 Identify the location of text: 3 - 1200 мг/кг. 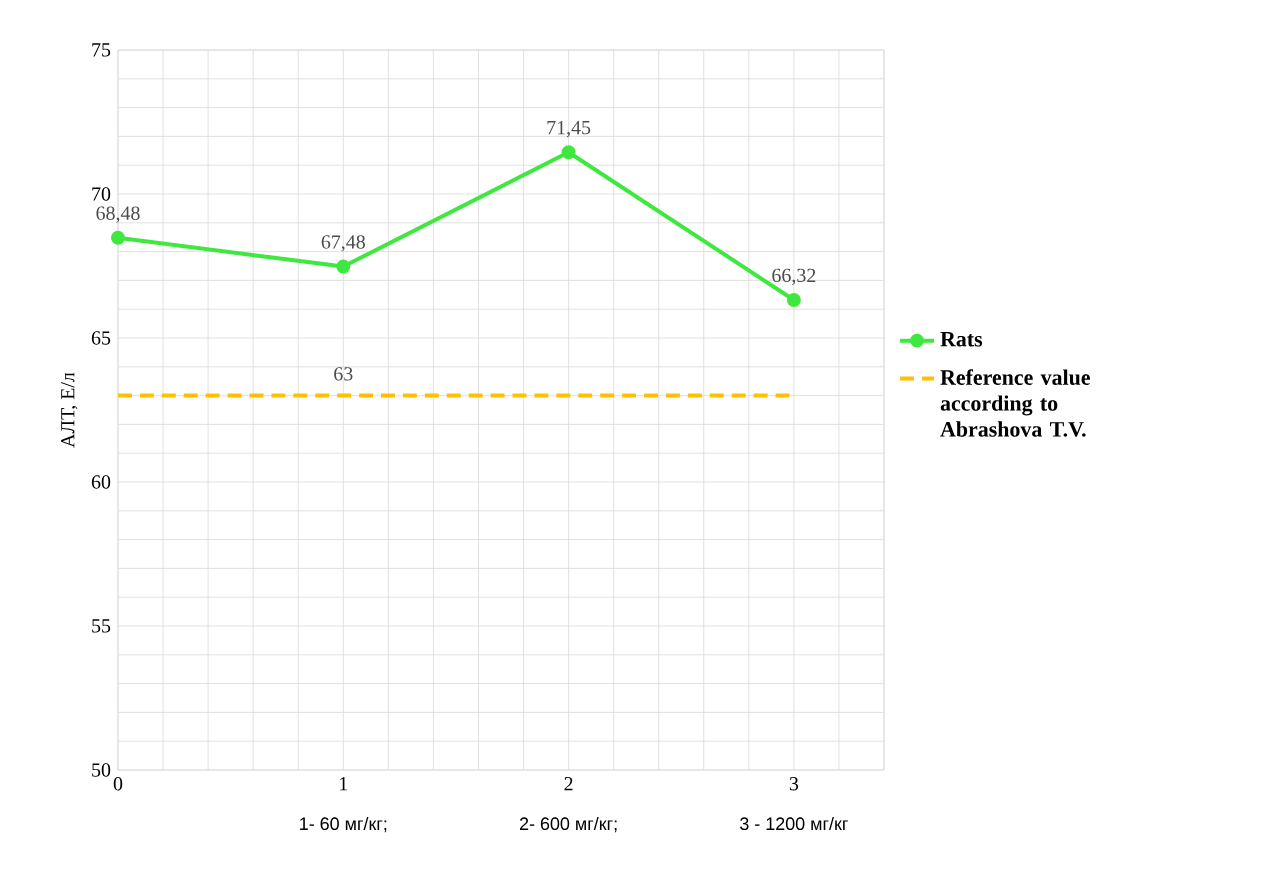
(794, 823).